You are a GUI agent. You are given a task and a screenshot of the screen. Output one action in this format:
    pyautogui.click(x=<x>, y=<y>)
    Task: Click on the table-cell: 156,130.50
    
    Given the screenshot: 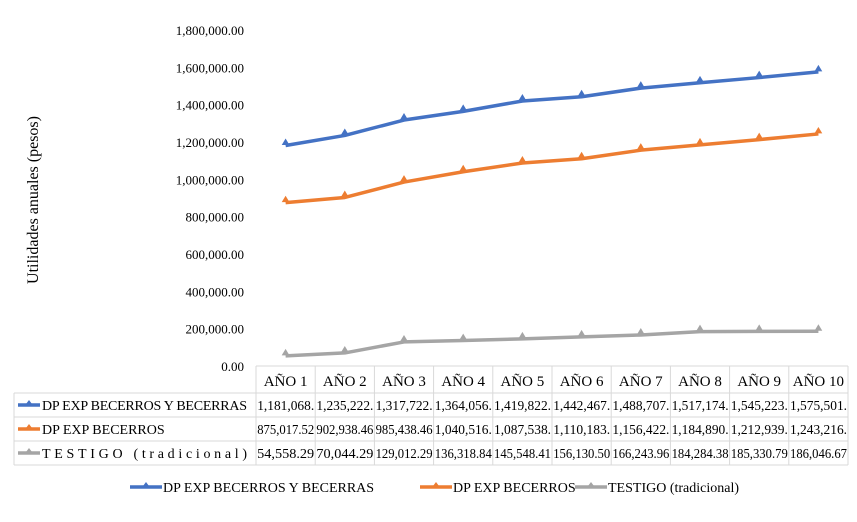 What is the action you would take?
    pyautogui.click(x=581, y=454)
    